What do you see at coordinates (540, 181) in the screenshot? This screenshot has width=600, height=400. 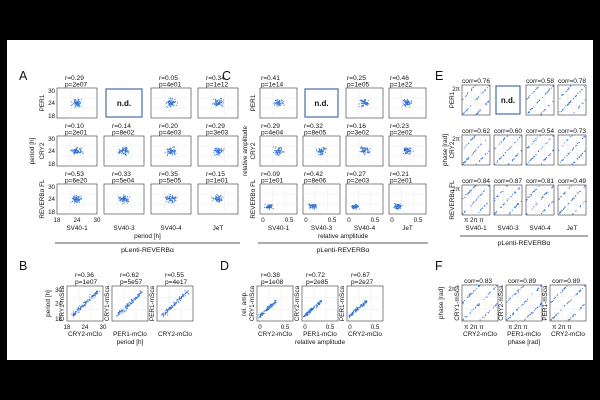 I see `correlation: corr=0.81` at bounding box center [540, 181].